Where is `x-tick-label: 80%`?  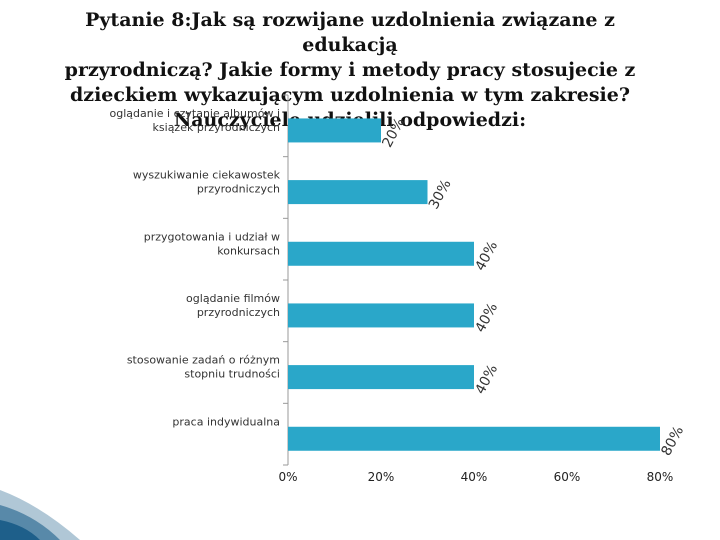 x-tick-label: 80% is located at coordinates (660, 477).